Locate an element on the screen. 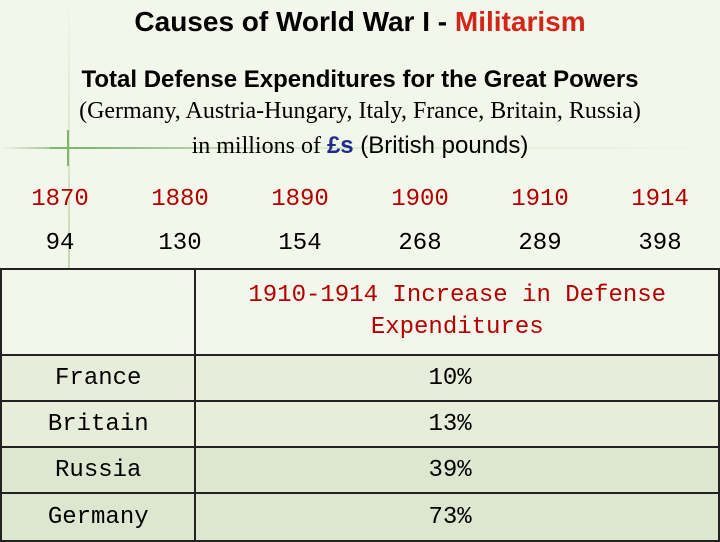  slide-title: Causes of World War I - Militarism is located at coordinates (360, 22).